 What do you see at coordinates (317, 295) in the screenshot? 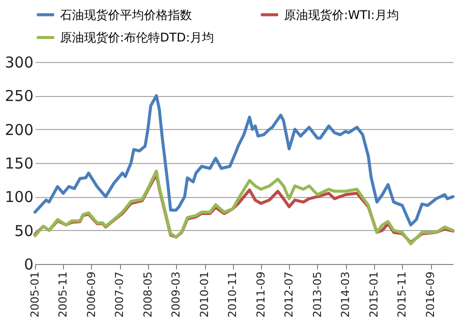
I see `x-tick-label: 2013-05` at bounding box center [317, 295].